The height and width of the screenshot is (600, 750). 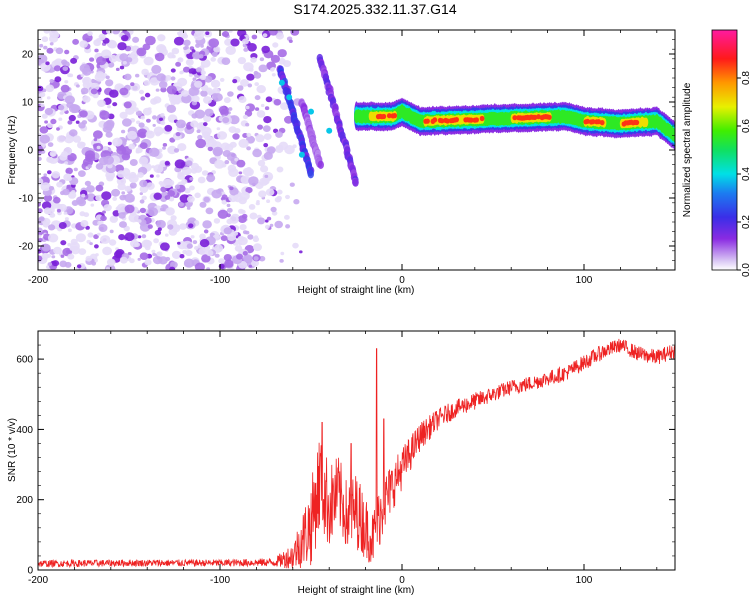 What do you see at coordinates (28, 103) in the screenshot?
I see `spectrogram-y-tick-label: 10` at bounding box center [28, 103].